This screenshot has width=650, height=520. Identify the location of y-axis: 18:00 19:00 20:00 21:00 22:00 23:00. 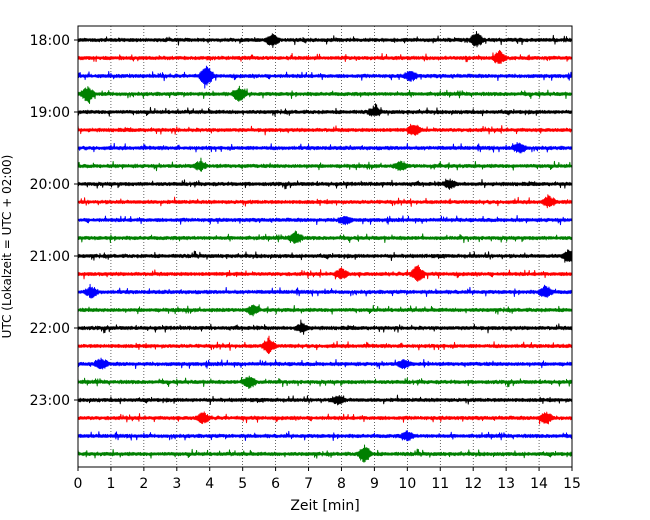
(54, 221).